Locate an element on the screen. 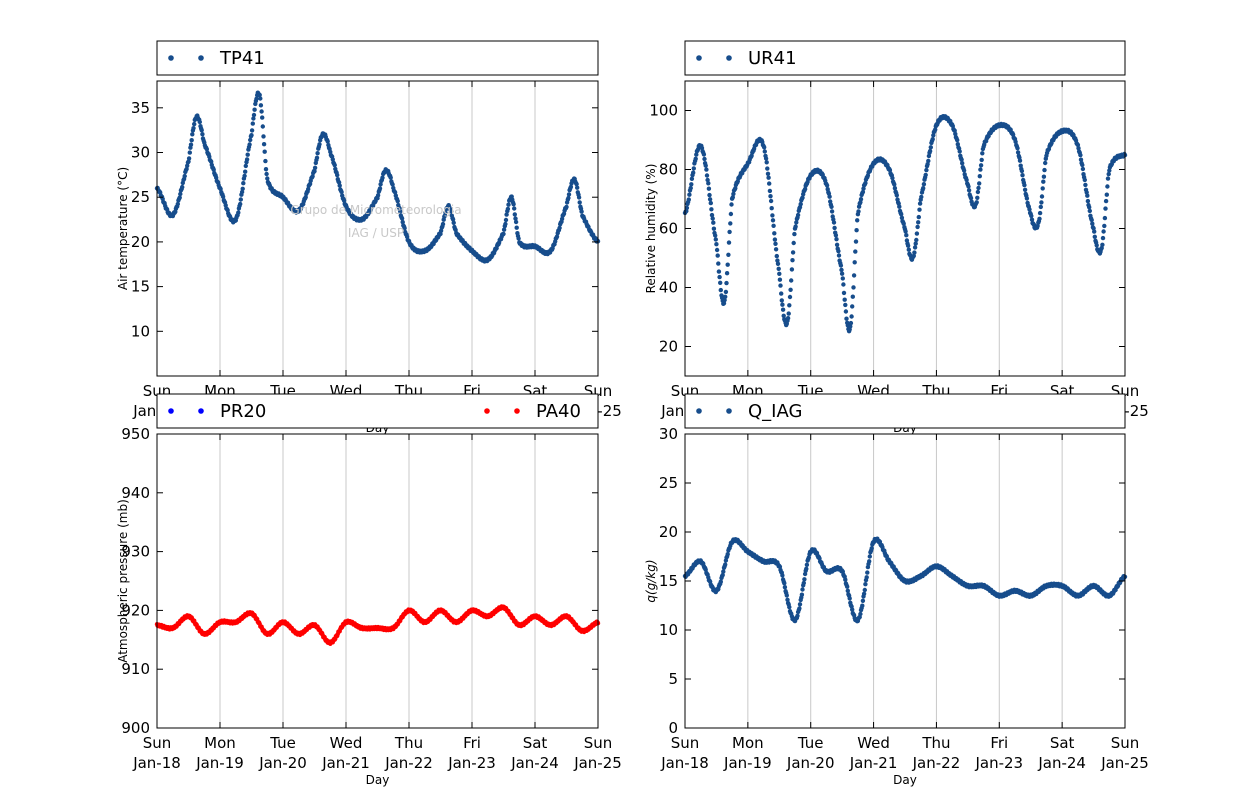 This screenshot has width=1250, height=810. plot-frame is located at coordinates (377, 228).